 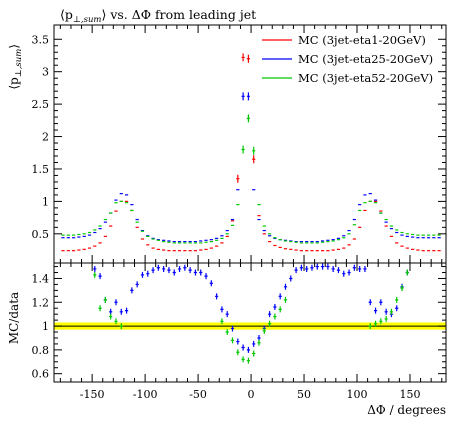 I want to click on ratio-y-tick-label: 0.6, so click(x=41, y=374).